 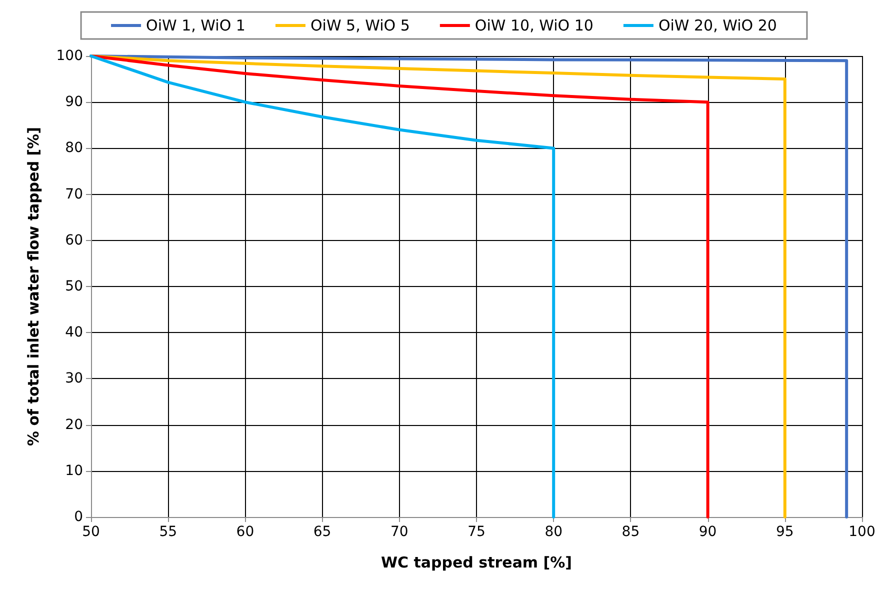 I want to click on x-tick-label: 100, so click(x=862, y=532).